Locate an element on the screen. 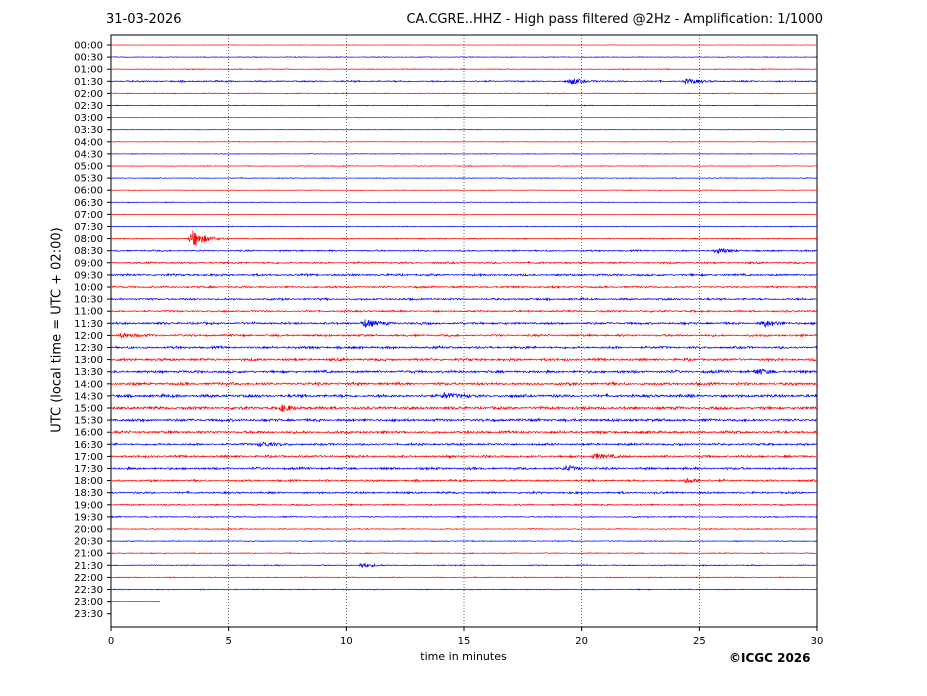 The height and width of the screenshot is (696, 927). y-tick-label: 09:00 is located at coordinates (88, 263).